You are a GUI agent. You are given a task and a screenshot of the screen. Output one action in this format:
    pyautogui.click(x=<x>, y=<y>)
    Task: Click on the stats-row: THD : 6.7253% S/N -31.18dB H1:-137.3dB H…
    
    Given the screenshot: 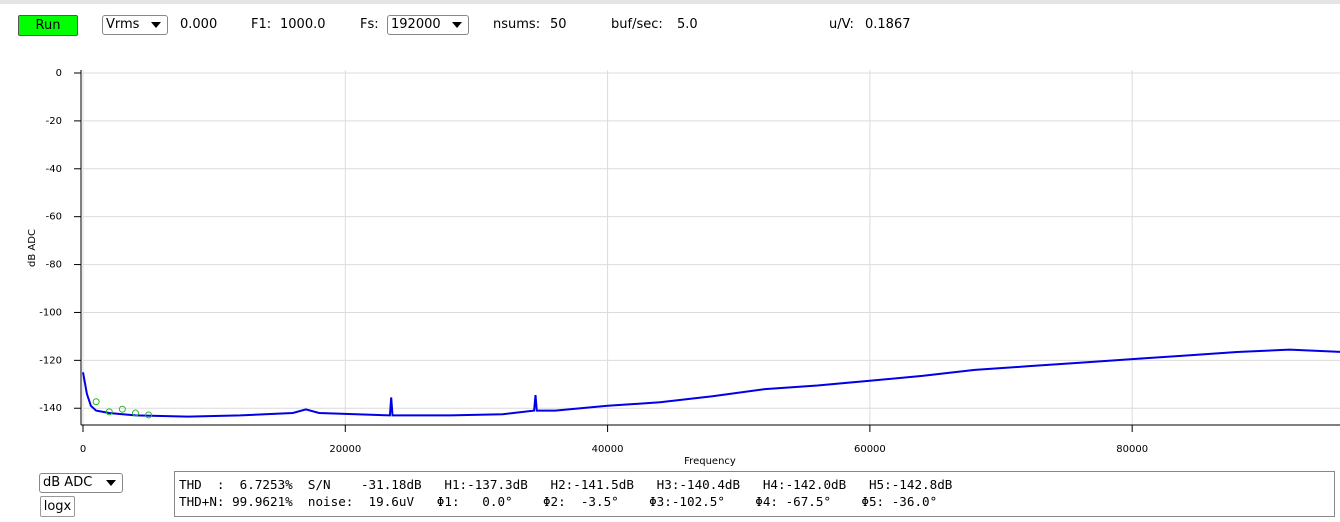 What is the action you would take?
    pyautogui.click(x=566, y=484)
    